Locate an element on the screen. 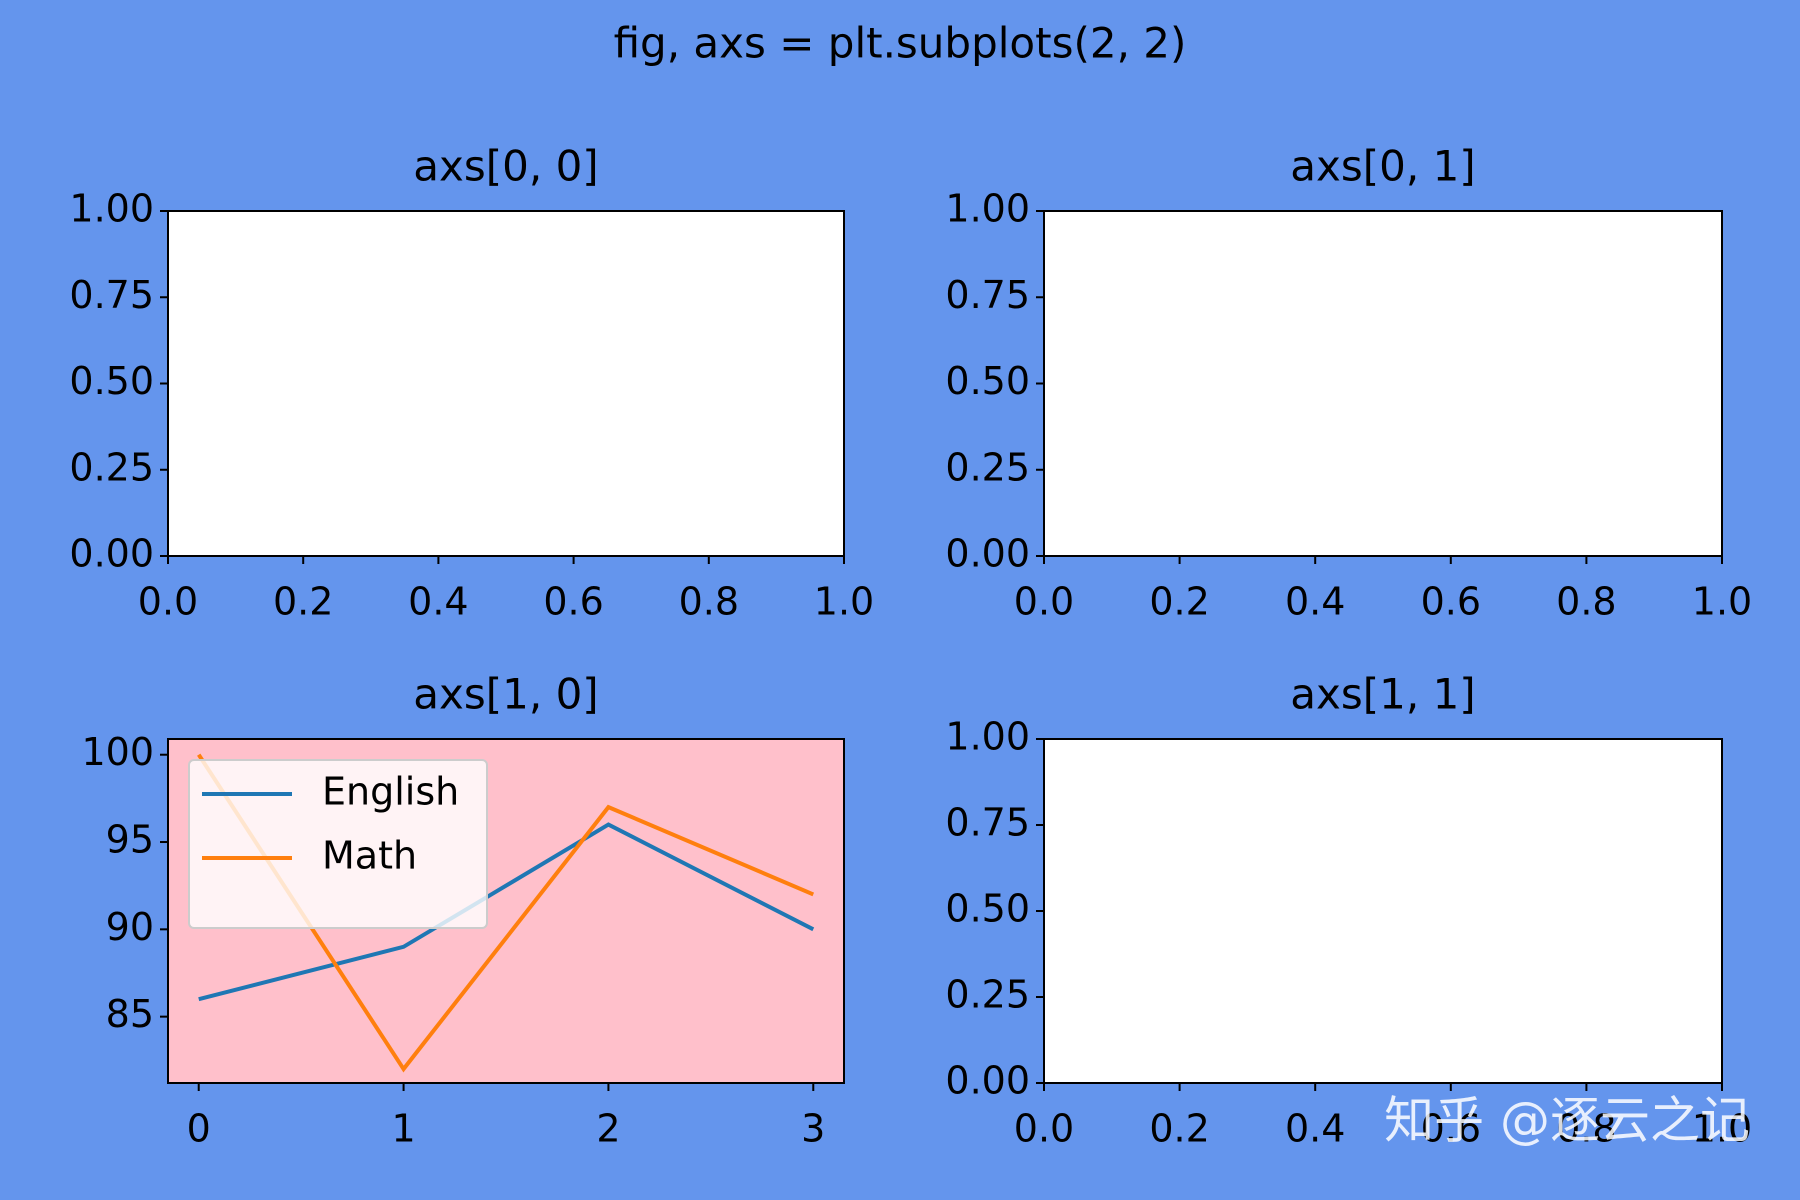 Image resolution: width=1800 pixels, height=1200 pixels. y-tick-label: 90 is located at coordinates (130, 927).